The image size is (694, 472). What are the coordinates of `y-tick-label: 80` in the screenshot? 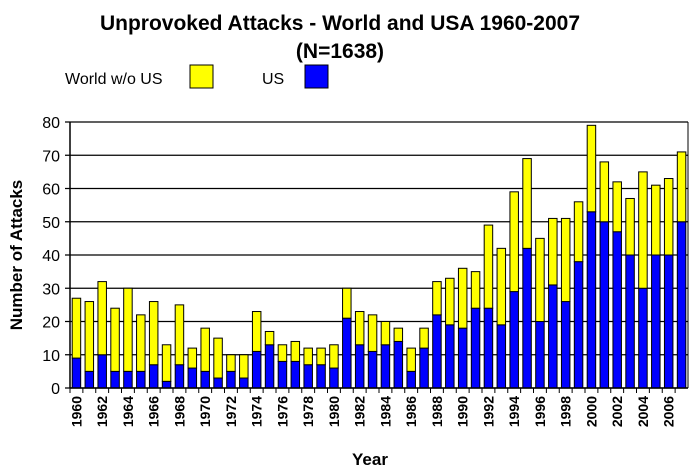 It's located at (51, 123).